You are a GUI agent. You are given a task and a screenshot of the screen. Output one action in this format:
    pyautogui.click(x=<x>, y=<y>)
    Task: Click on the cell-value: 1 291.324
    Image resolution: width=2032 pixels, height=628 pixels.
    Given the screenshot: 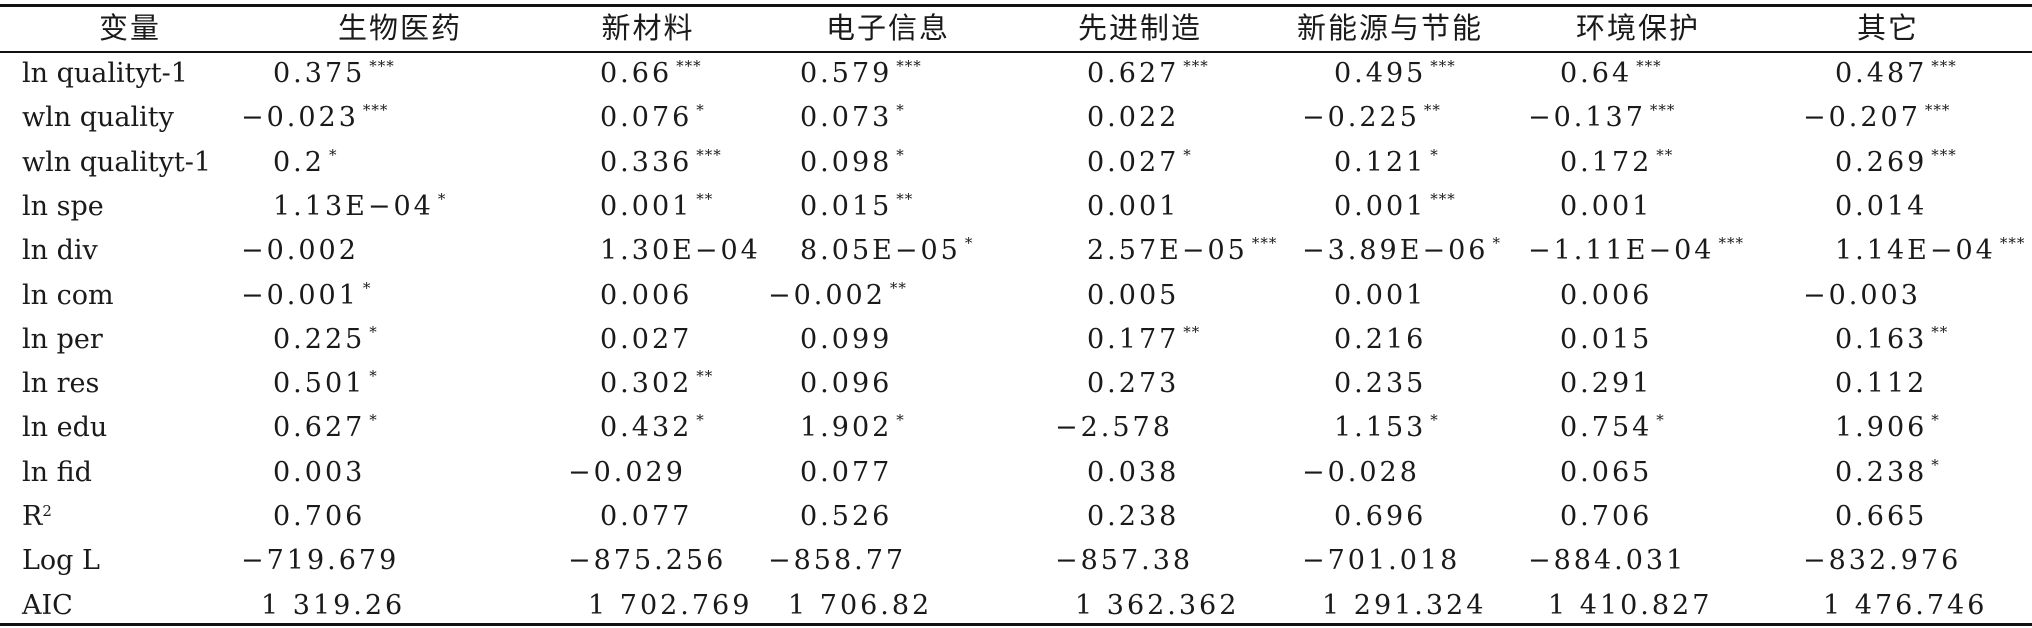 What is the action you would take?
    pyautogui.click(x=1404, y=605)
    